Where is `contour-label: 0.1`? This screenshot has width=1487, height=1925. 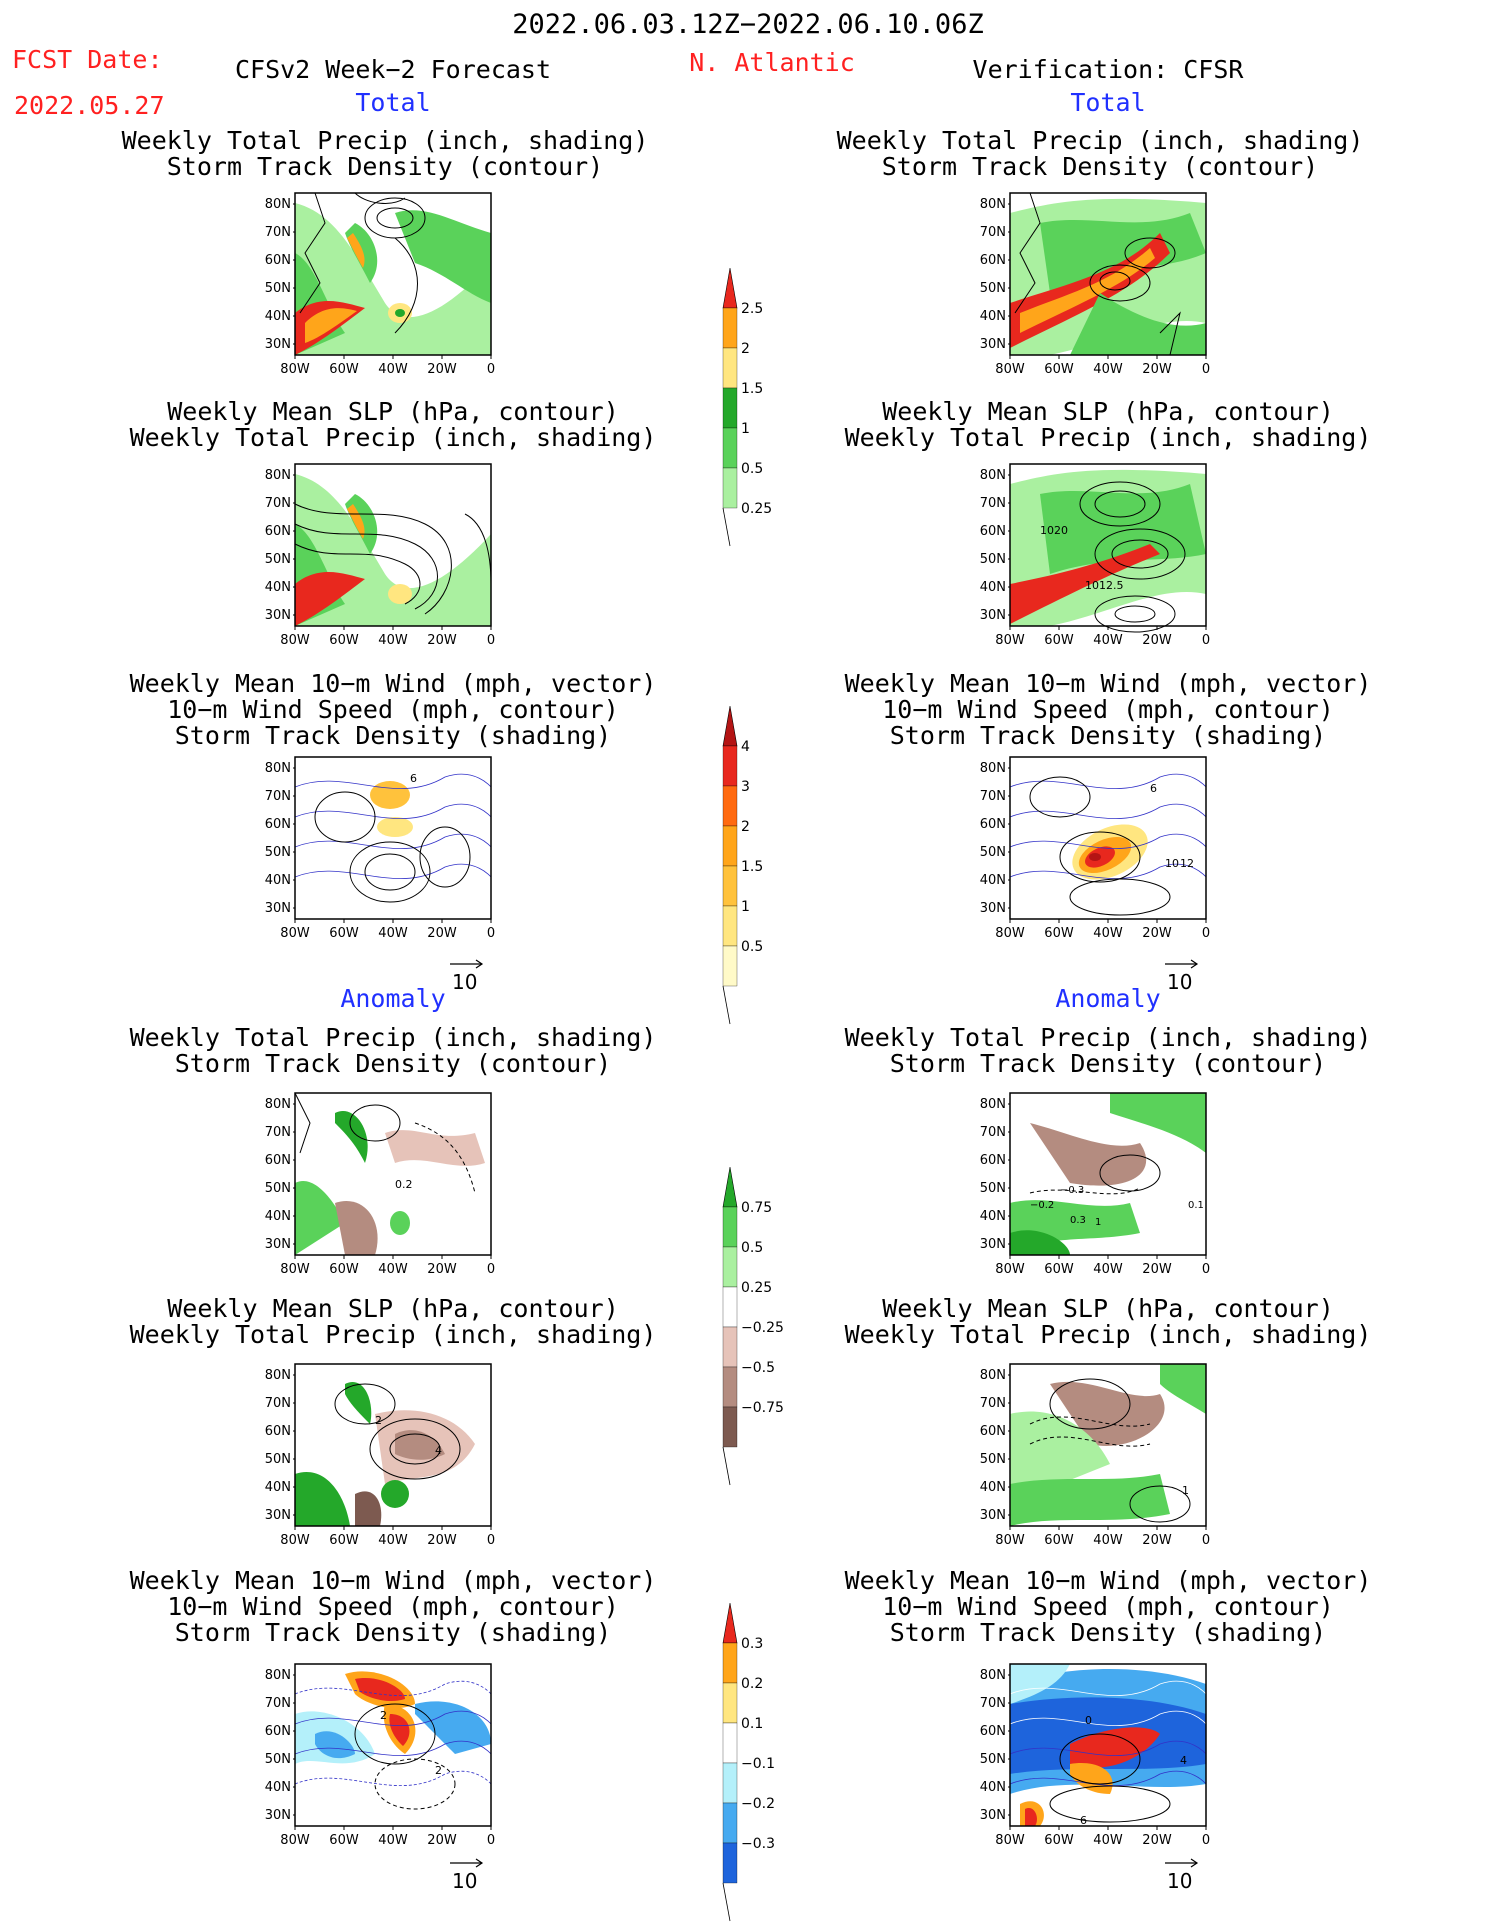
contour-label: 0.1 is located at coordinates (1196, 1205).